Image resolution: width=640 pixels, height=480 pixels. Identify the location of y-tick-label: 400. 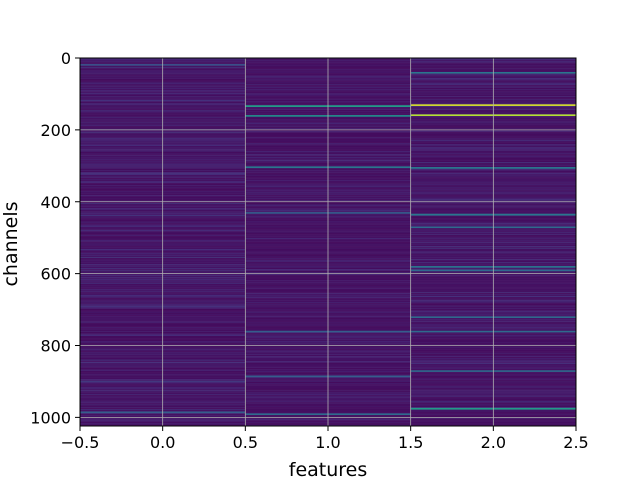
(55, 202).